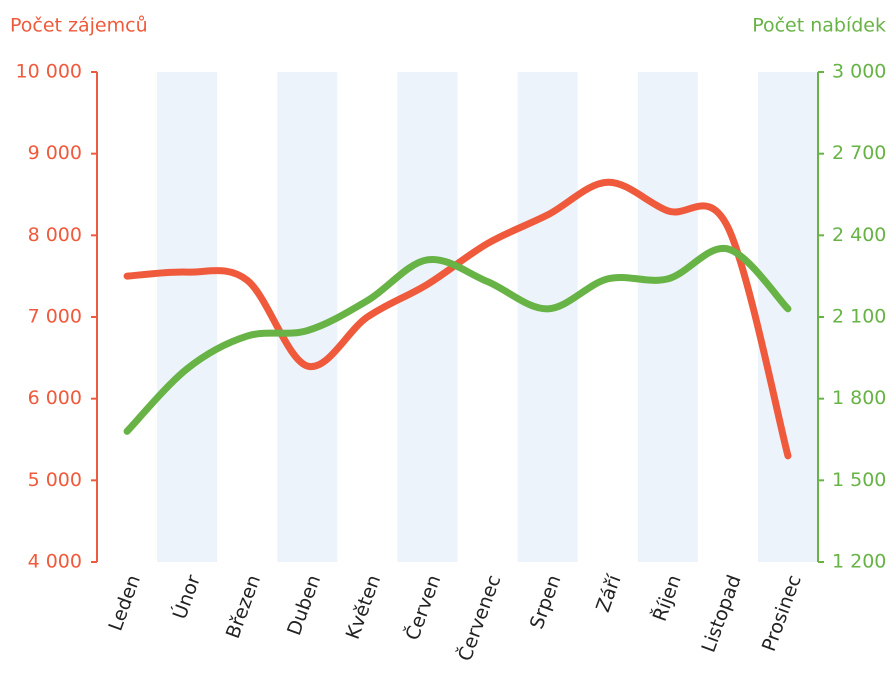 The image size is (896, 681). Describe the element at coordinates (859, 153) in the screenshot. I see `y2-tick-label: 2 700` at that location.